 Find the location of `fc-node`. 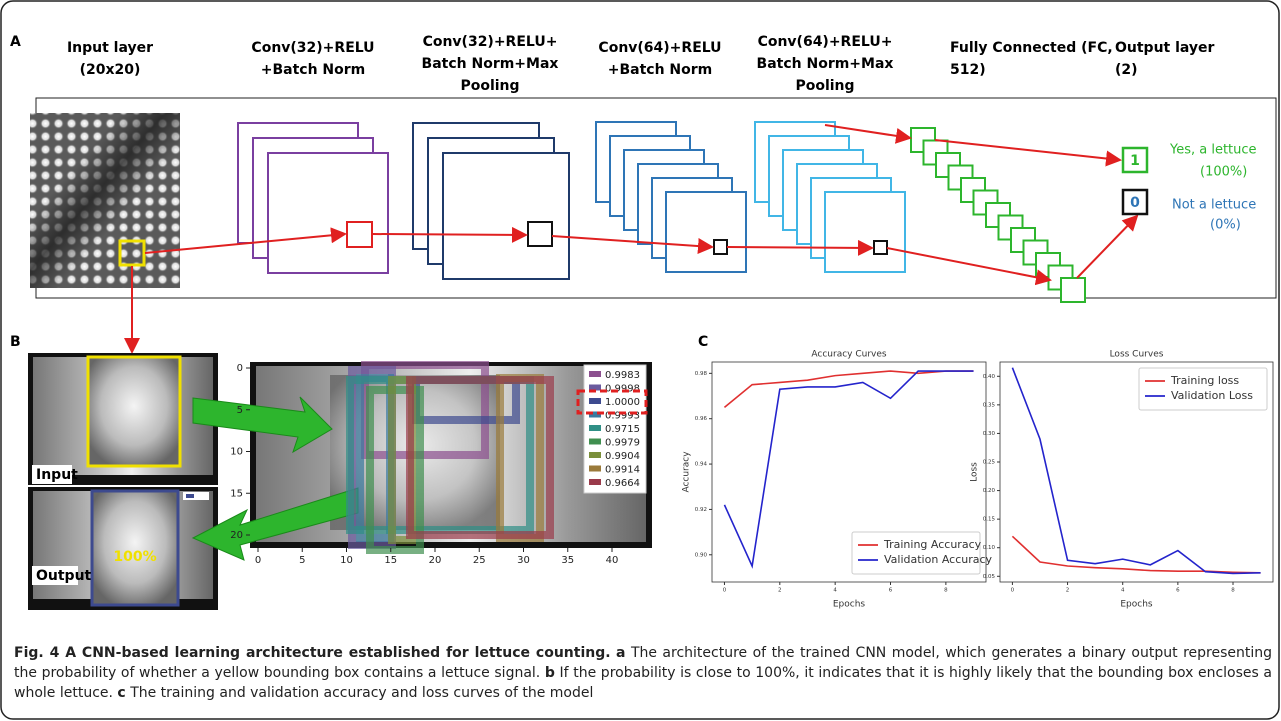

fc-node is located at coordinates (1073, 290).